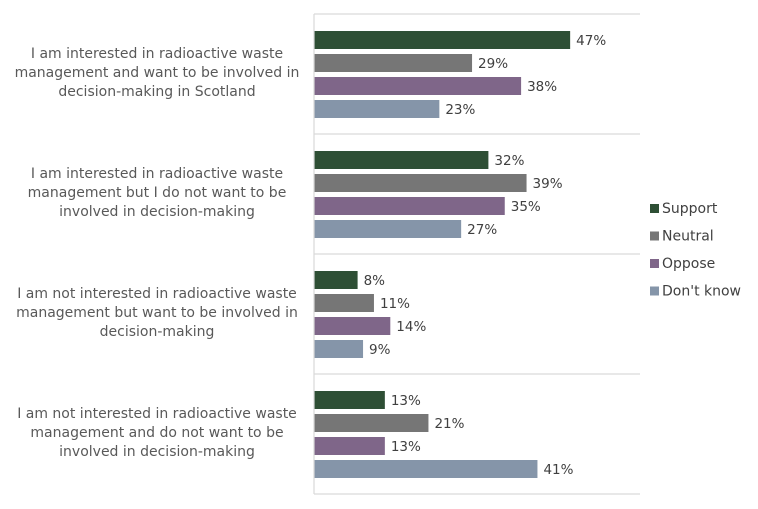  What do you see at coordinates (375, 281) in the screenshot?
I see `data-label: 8%` at bounding box center [375, 281].